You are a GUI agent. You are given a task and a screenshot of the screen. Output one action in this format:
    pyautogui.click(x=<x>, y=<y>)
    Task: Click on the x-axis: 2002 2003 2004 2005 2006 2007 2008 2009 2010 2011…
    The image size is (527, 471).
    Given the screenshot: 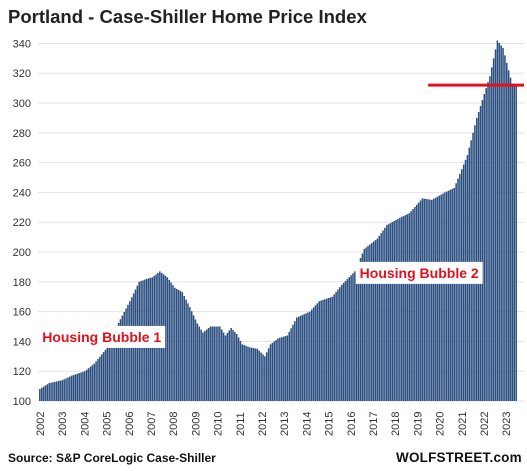 What is the action you would take?
    pyautogui.click(x=274, y=424)
    